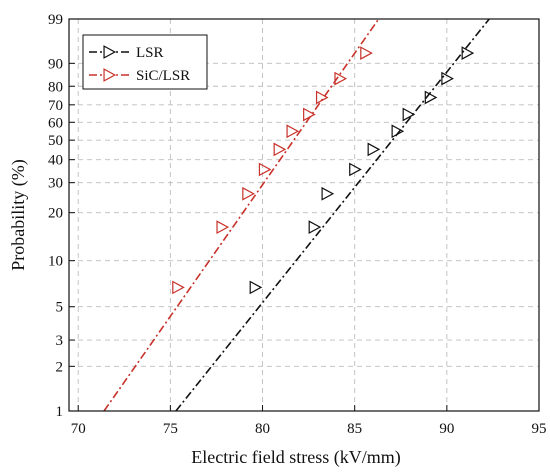 The width and height of the screenshot is (550, 473). I want to click on y-tick-label: 60, so click(55, 123).